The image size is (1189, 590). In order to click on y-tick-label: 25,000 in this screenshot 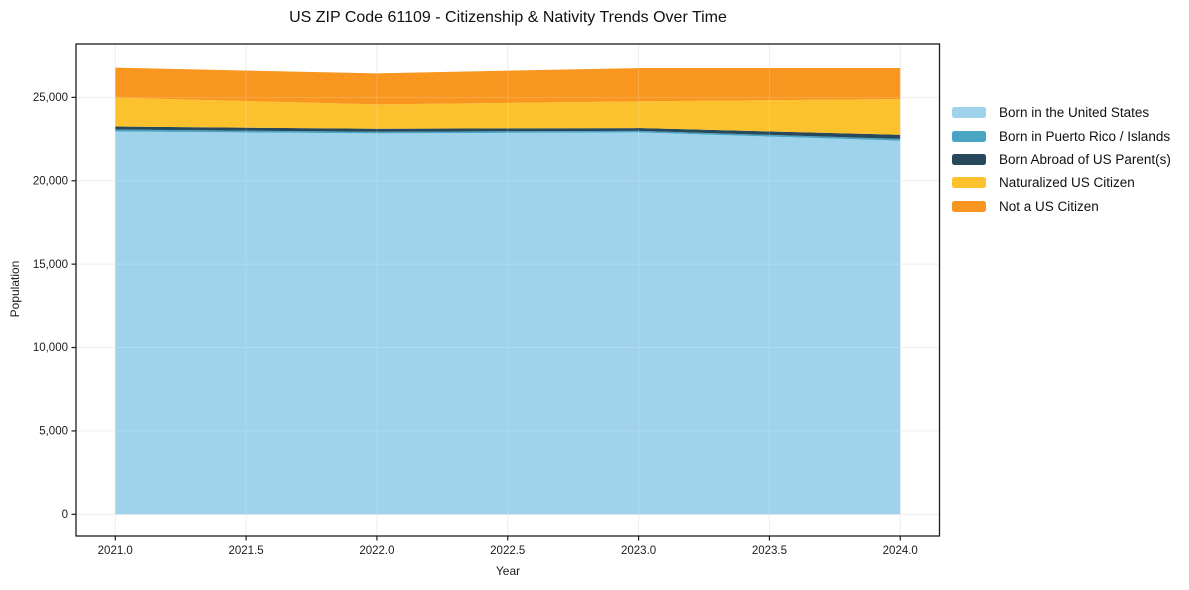, I will do `click(50, 98)`.